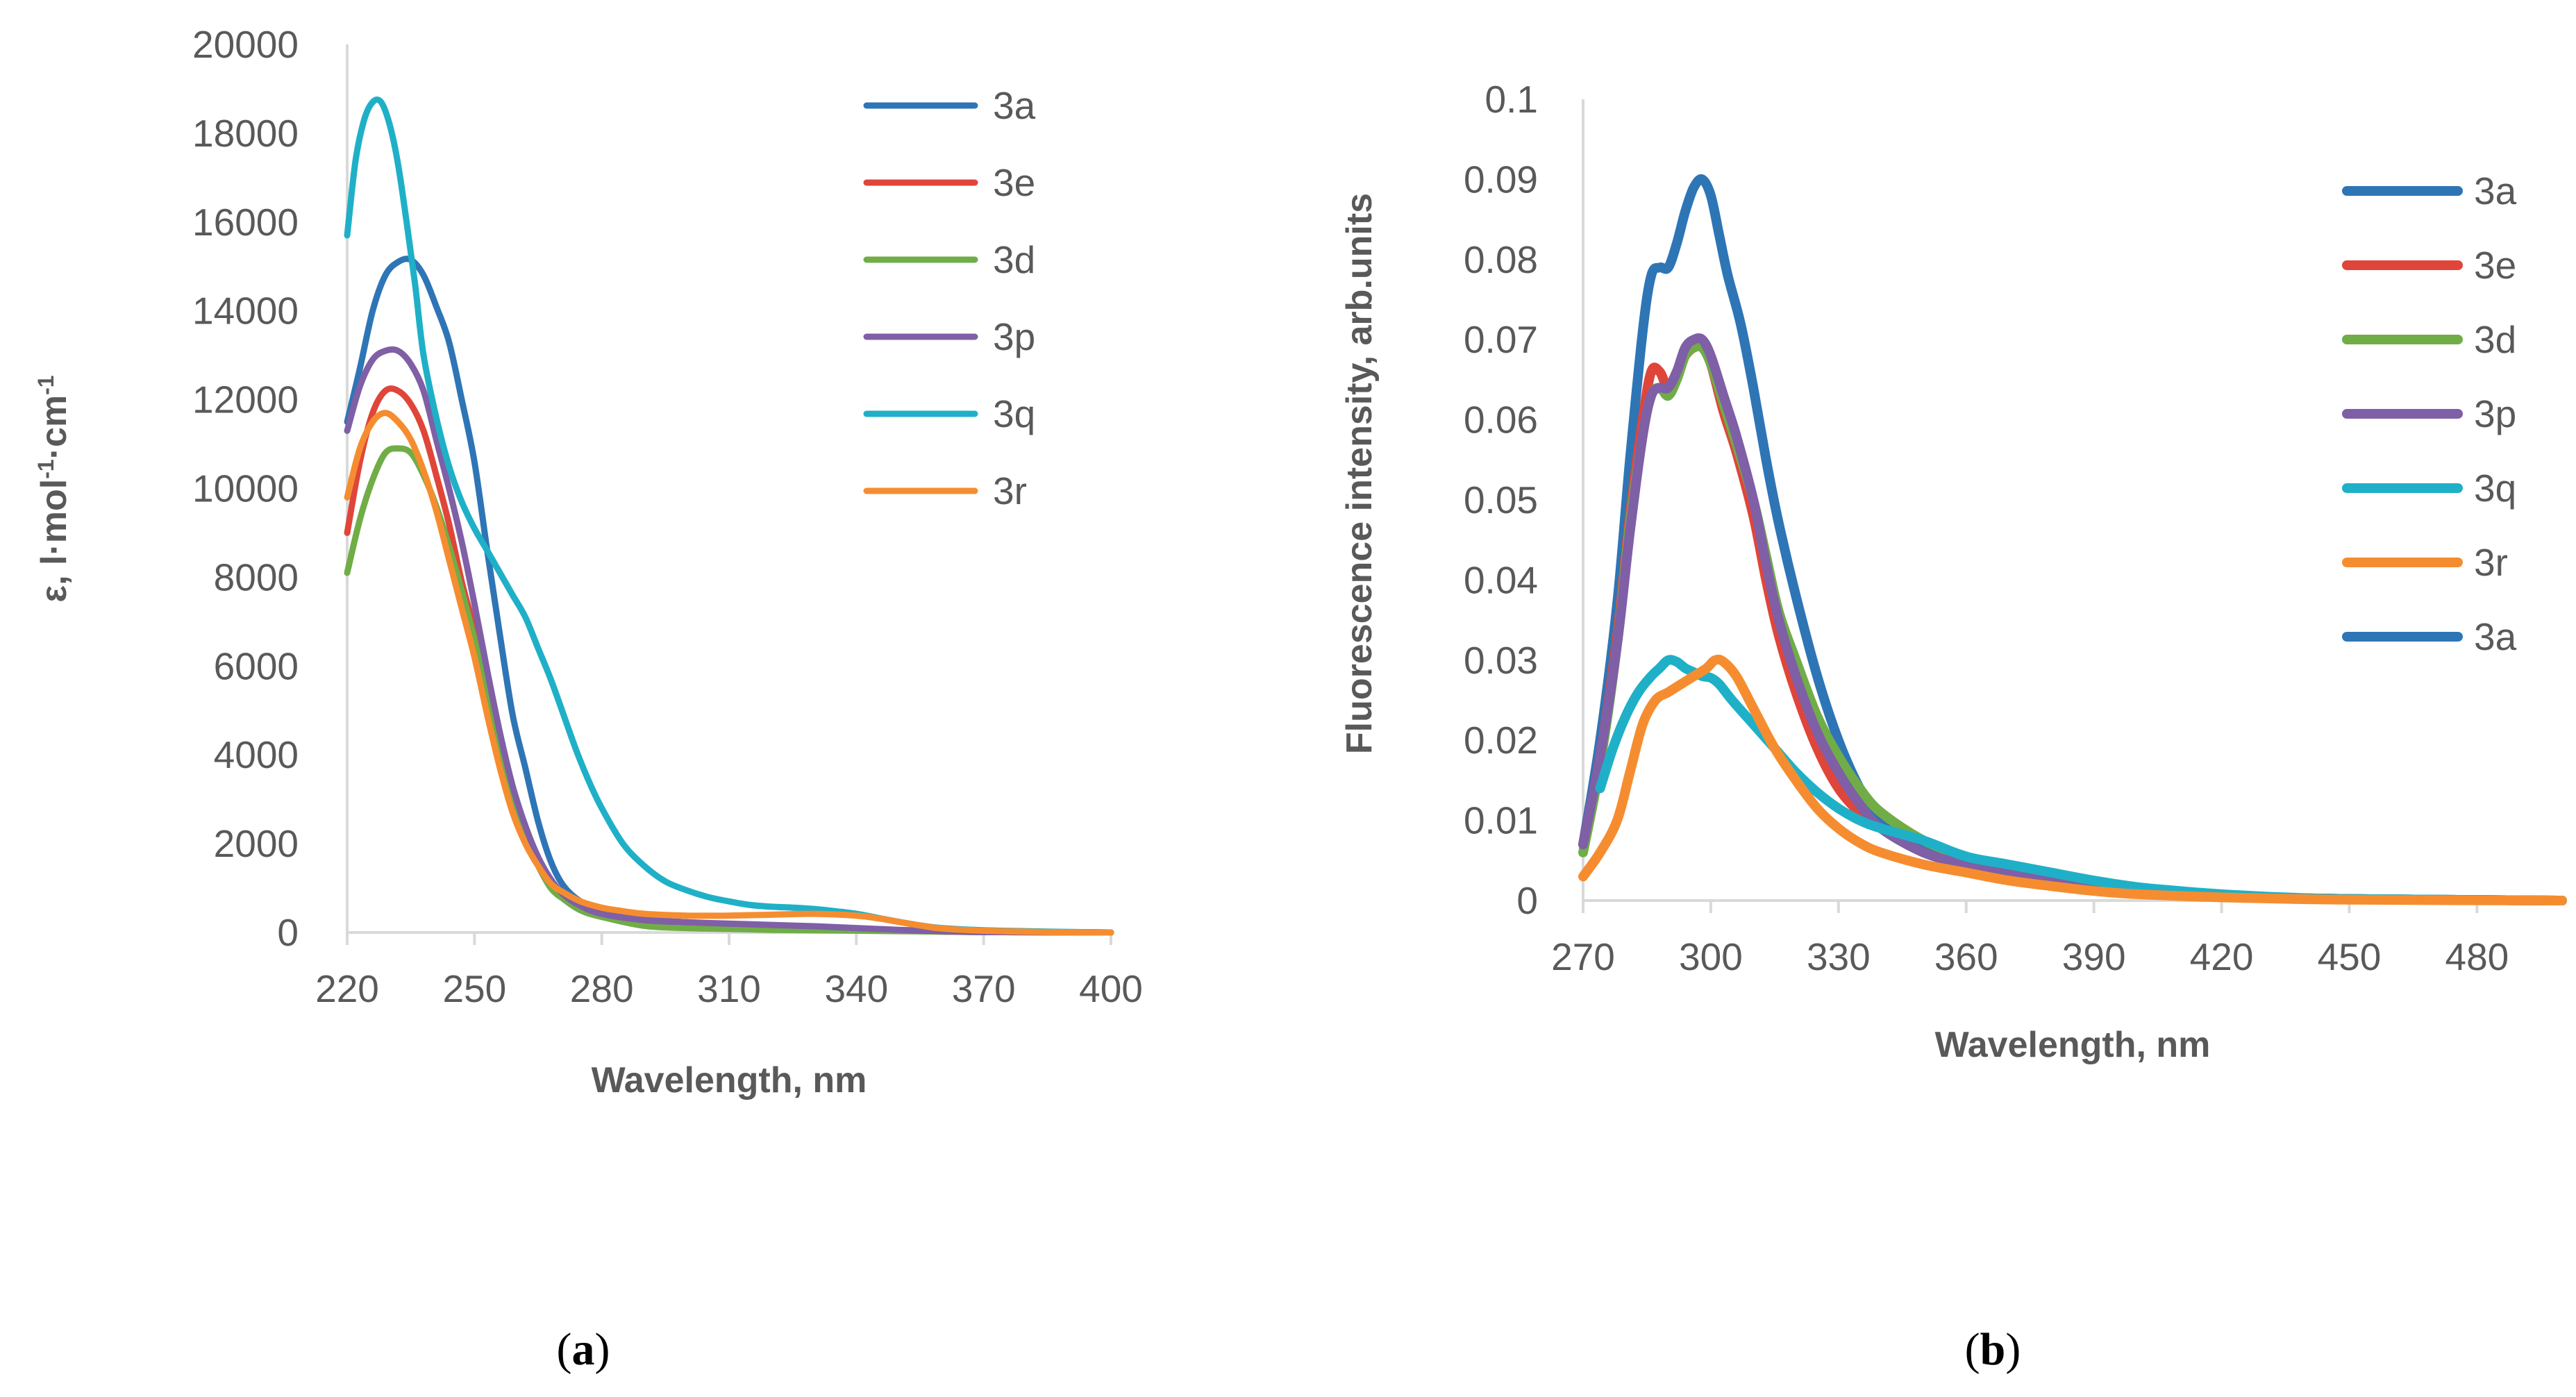  Describe the element at coordinates (602, 988) in the screenshot. I see `chart-a-x-tick-label: 280` at that location.